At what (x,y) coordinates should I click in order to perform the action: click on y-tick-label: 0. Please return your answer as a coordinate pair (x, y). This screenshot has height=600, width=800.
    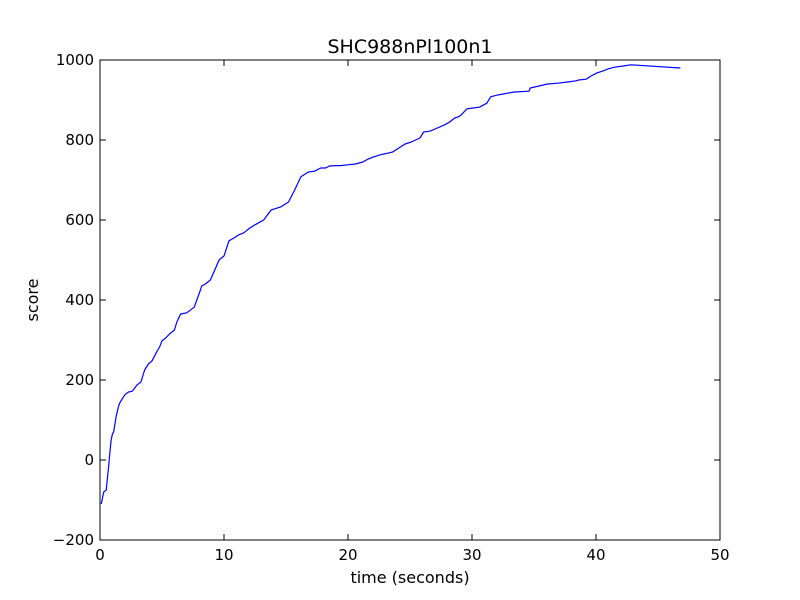
    Looking at the image, I should click on (89, 460).